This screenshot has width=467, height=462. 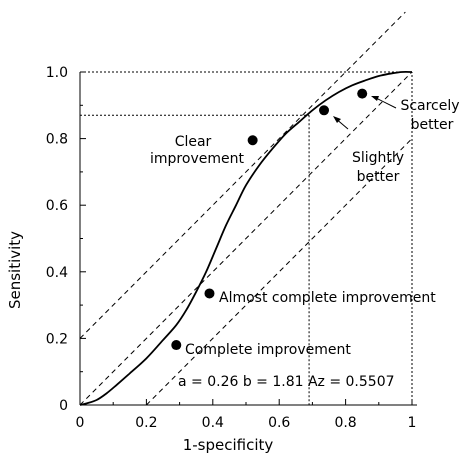 I want to click on annotation-slightly-better-line2: better, so click(x=378, y=177).